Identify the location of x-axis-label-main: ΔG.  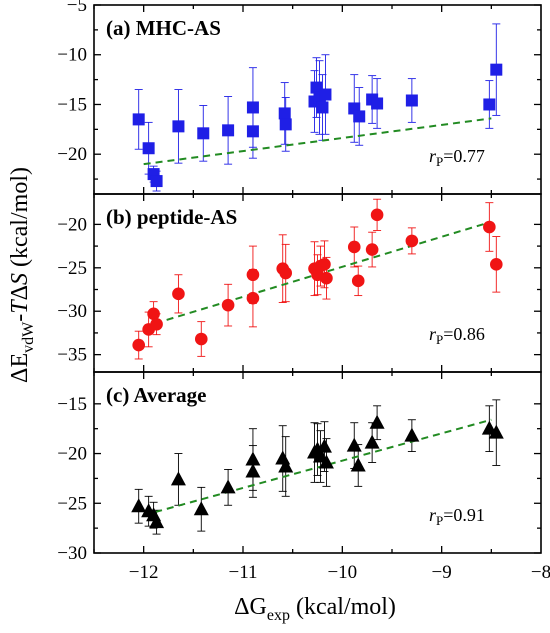
(250, 607).